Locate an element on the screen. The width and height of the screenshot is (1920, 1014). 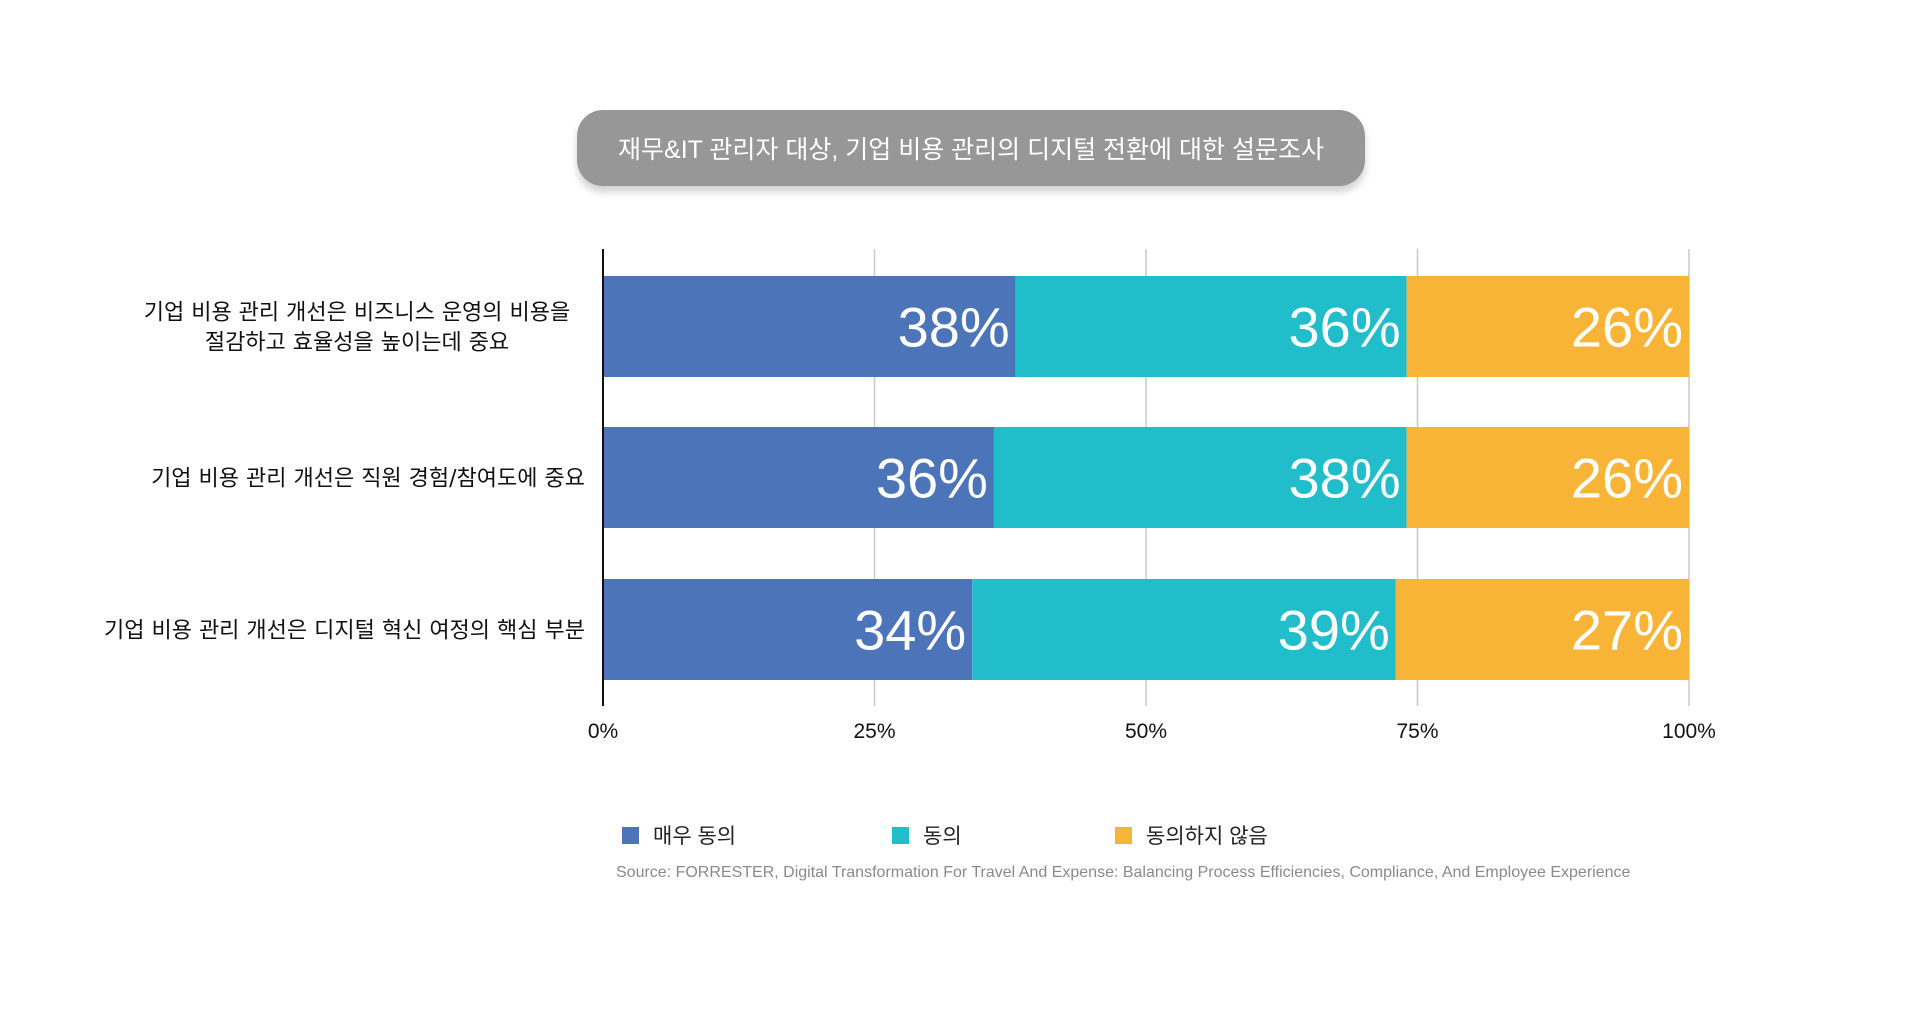
category-label: 절감하고 효율성을 높이는데 중요 is located at coordinates (357, 343).